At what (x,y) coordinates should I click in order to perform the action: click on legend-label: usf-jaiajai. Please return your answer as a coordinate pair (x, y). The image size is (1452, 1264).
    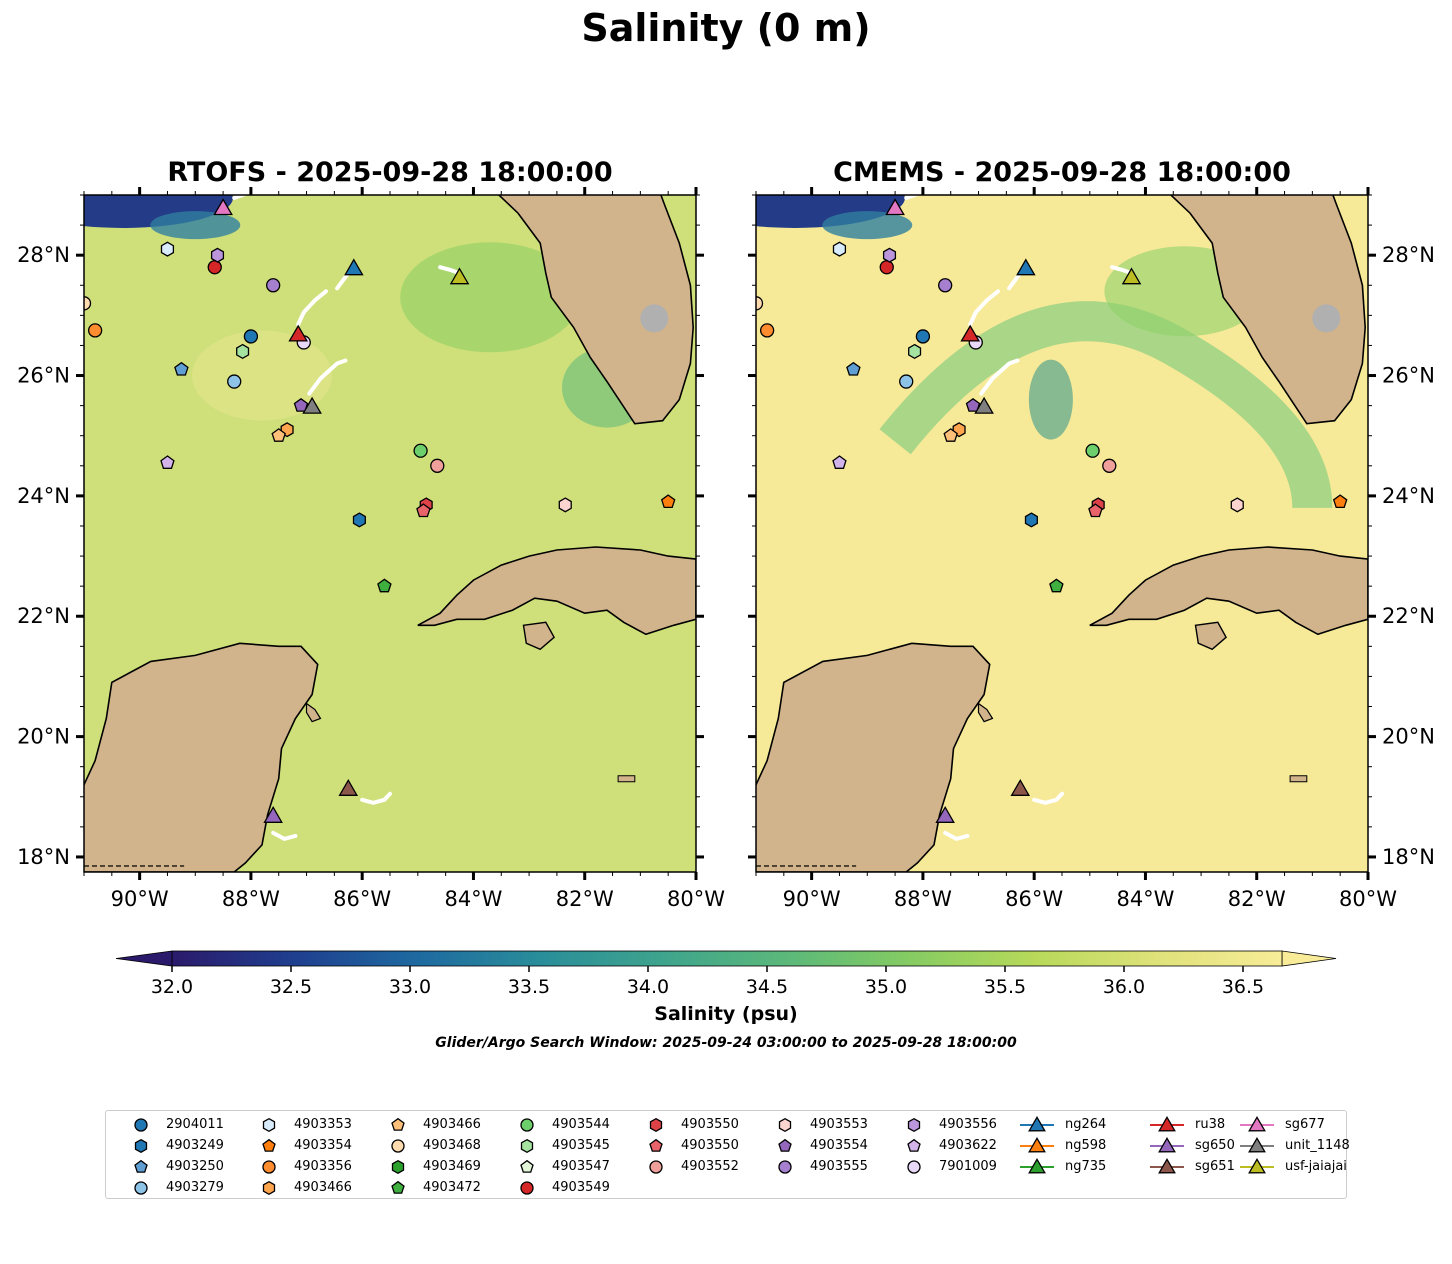
    Looking at the image, I should click on (1316, 1166).